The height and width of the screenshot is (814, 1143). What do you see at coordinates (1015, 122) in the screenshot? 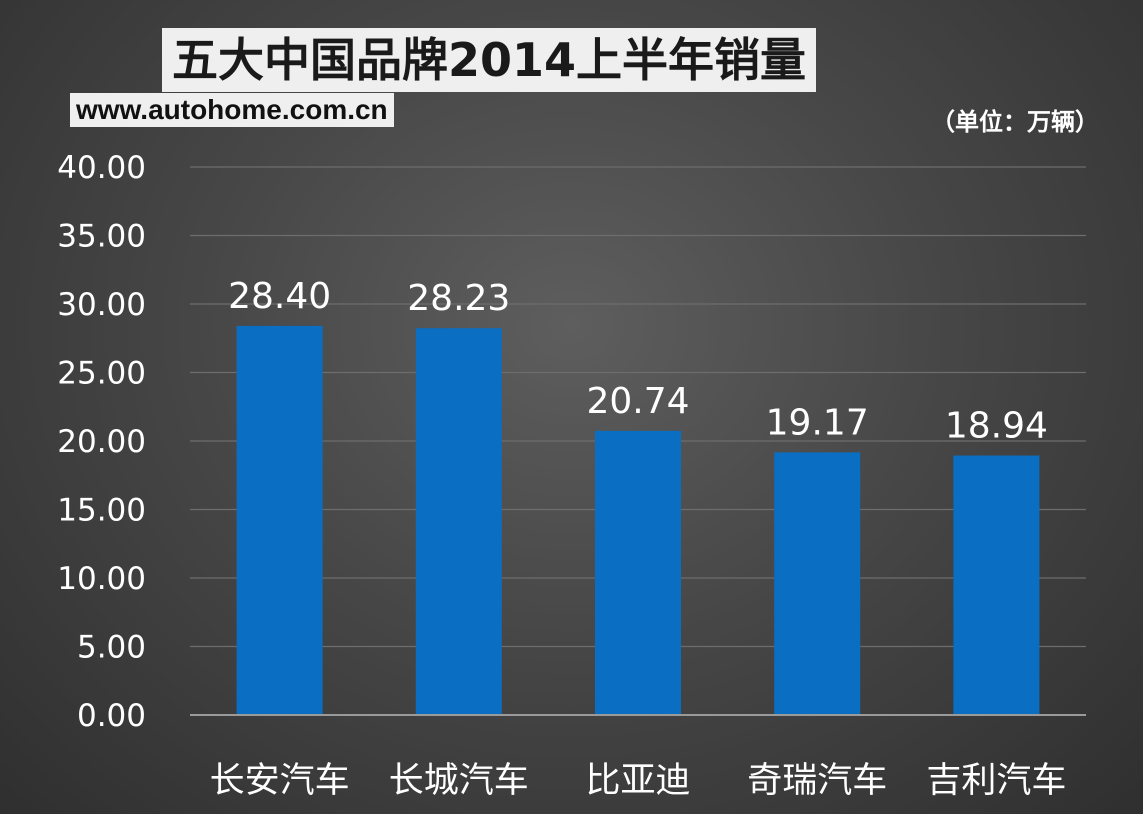
I see `unit-label: （单位：万辆）` at bounding box center [1015, 122].